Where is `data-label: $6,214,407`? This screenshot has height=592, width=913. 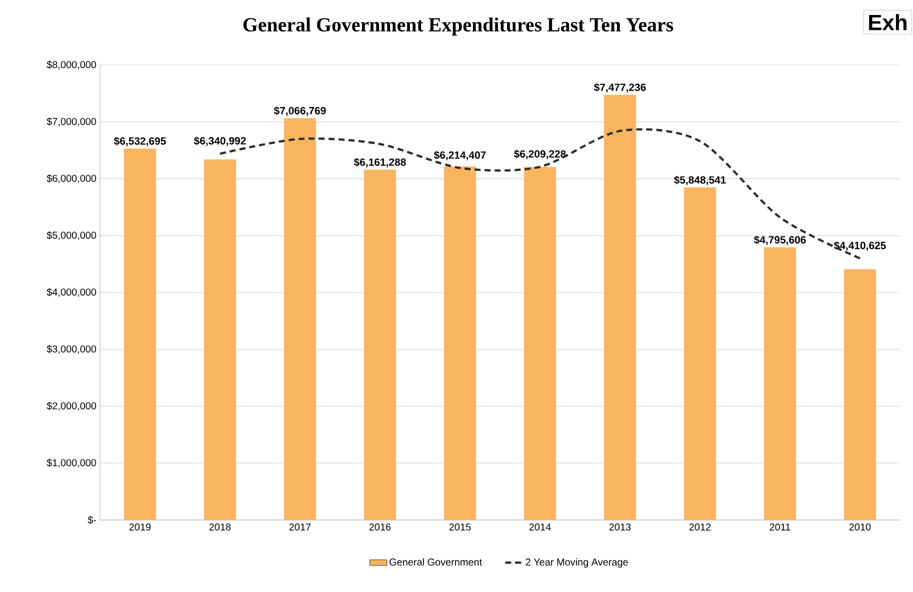
data-label: $6,214,407 is located at coordinates (460, 155).